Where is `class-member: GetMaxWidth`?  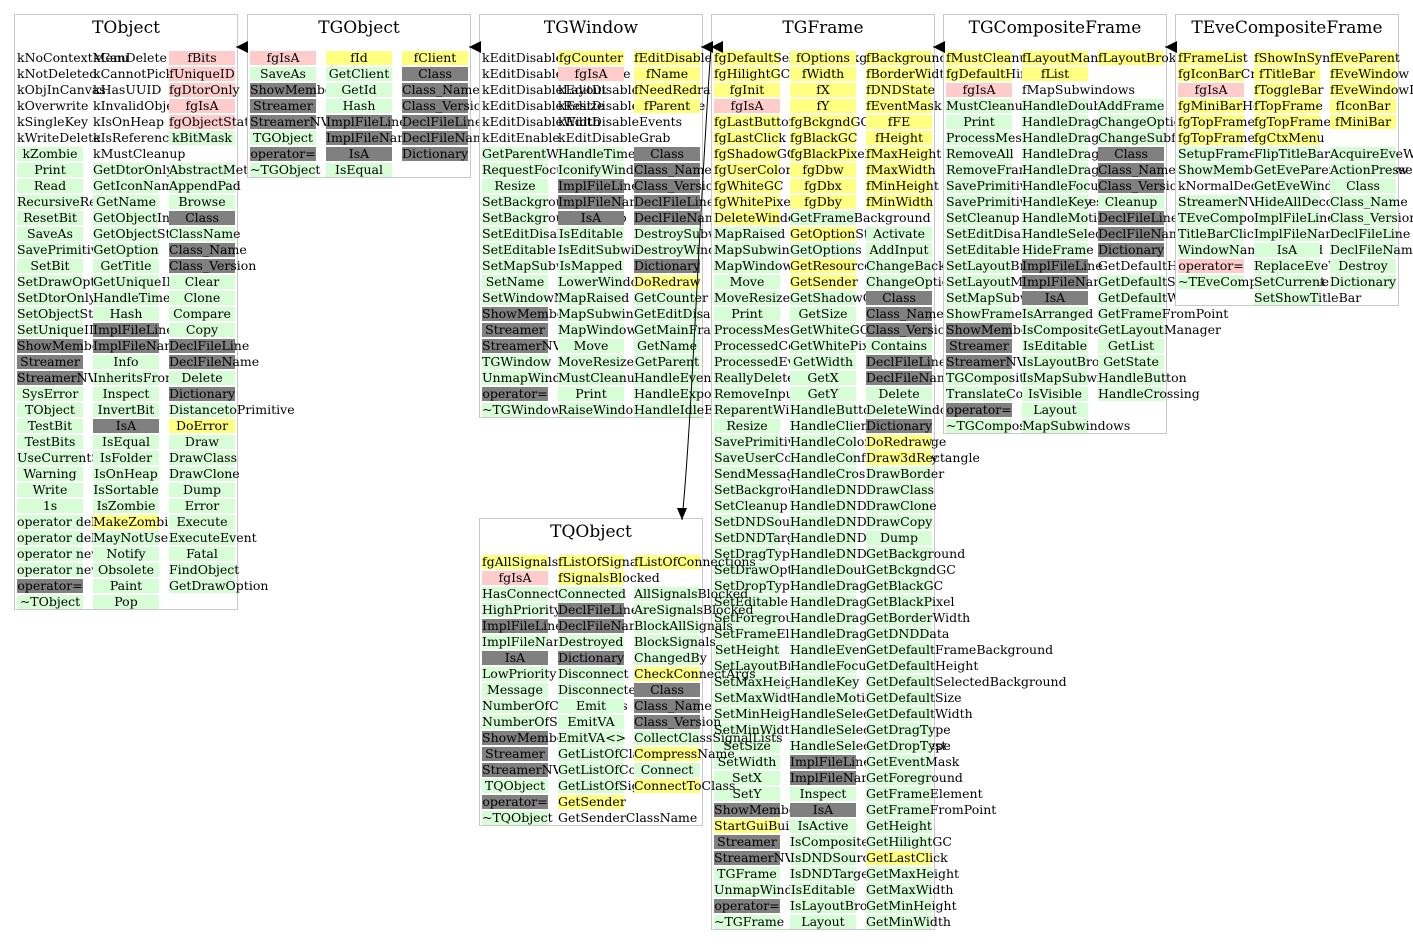
class-member: GetMaxWidth is located at coordinates (910, 889).